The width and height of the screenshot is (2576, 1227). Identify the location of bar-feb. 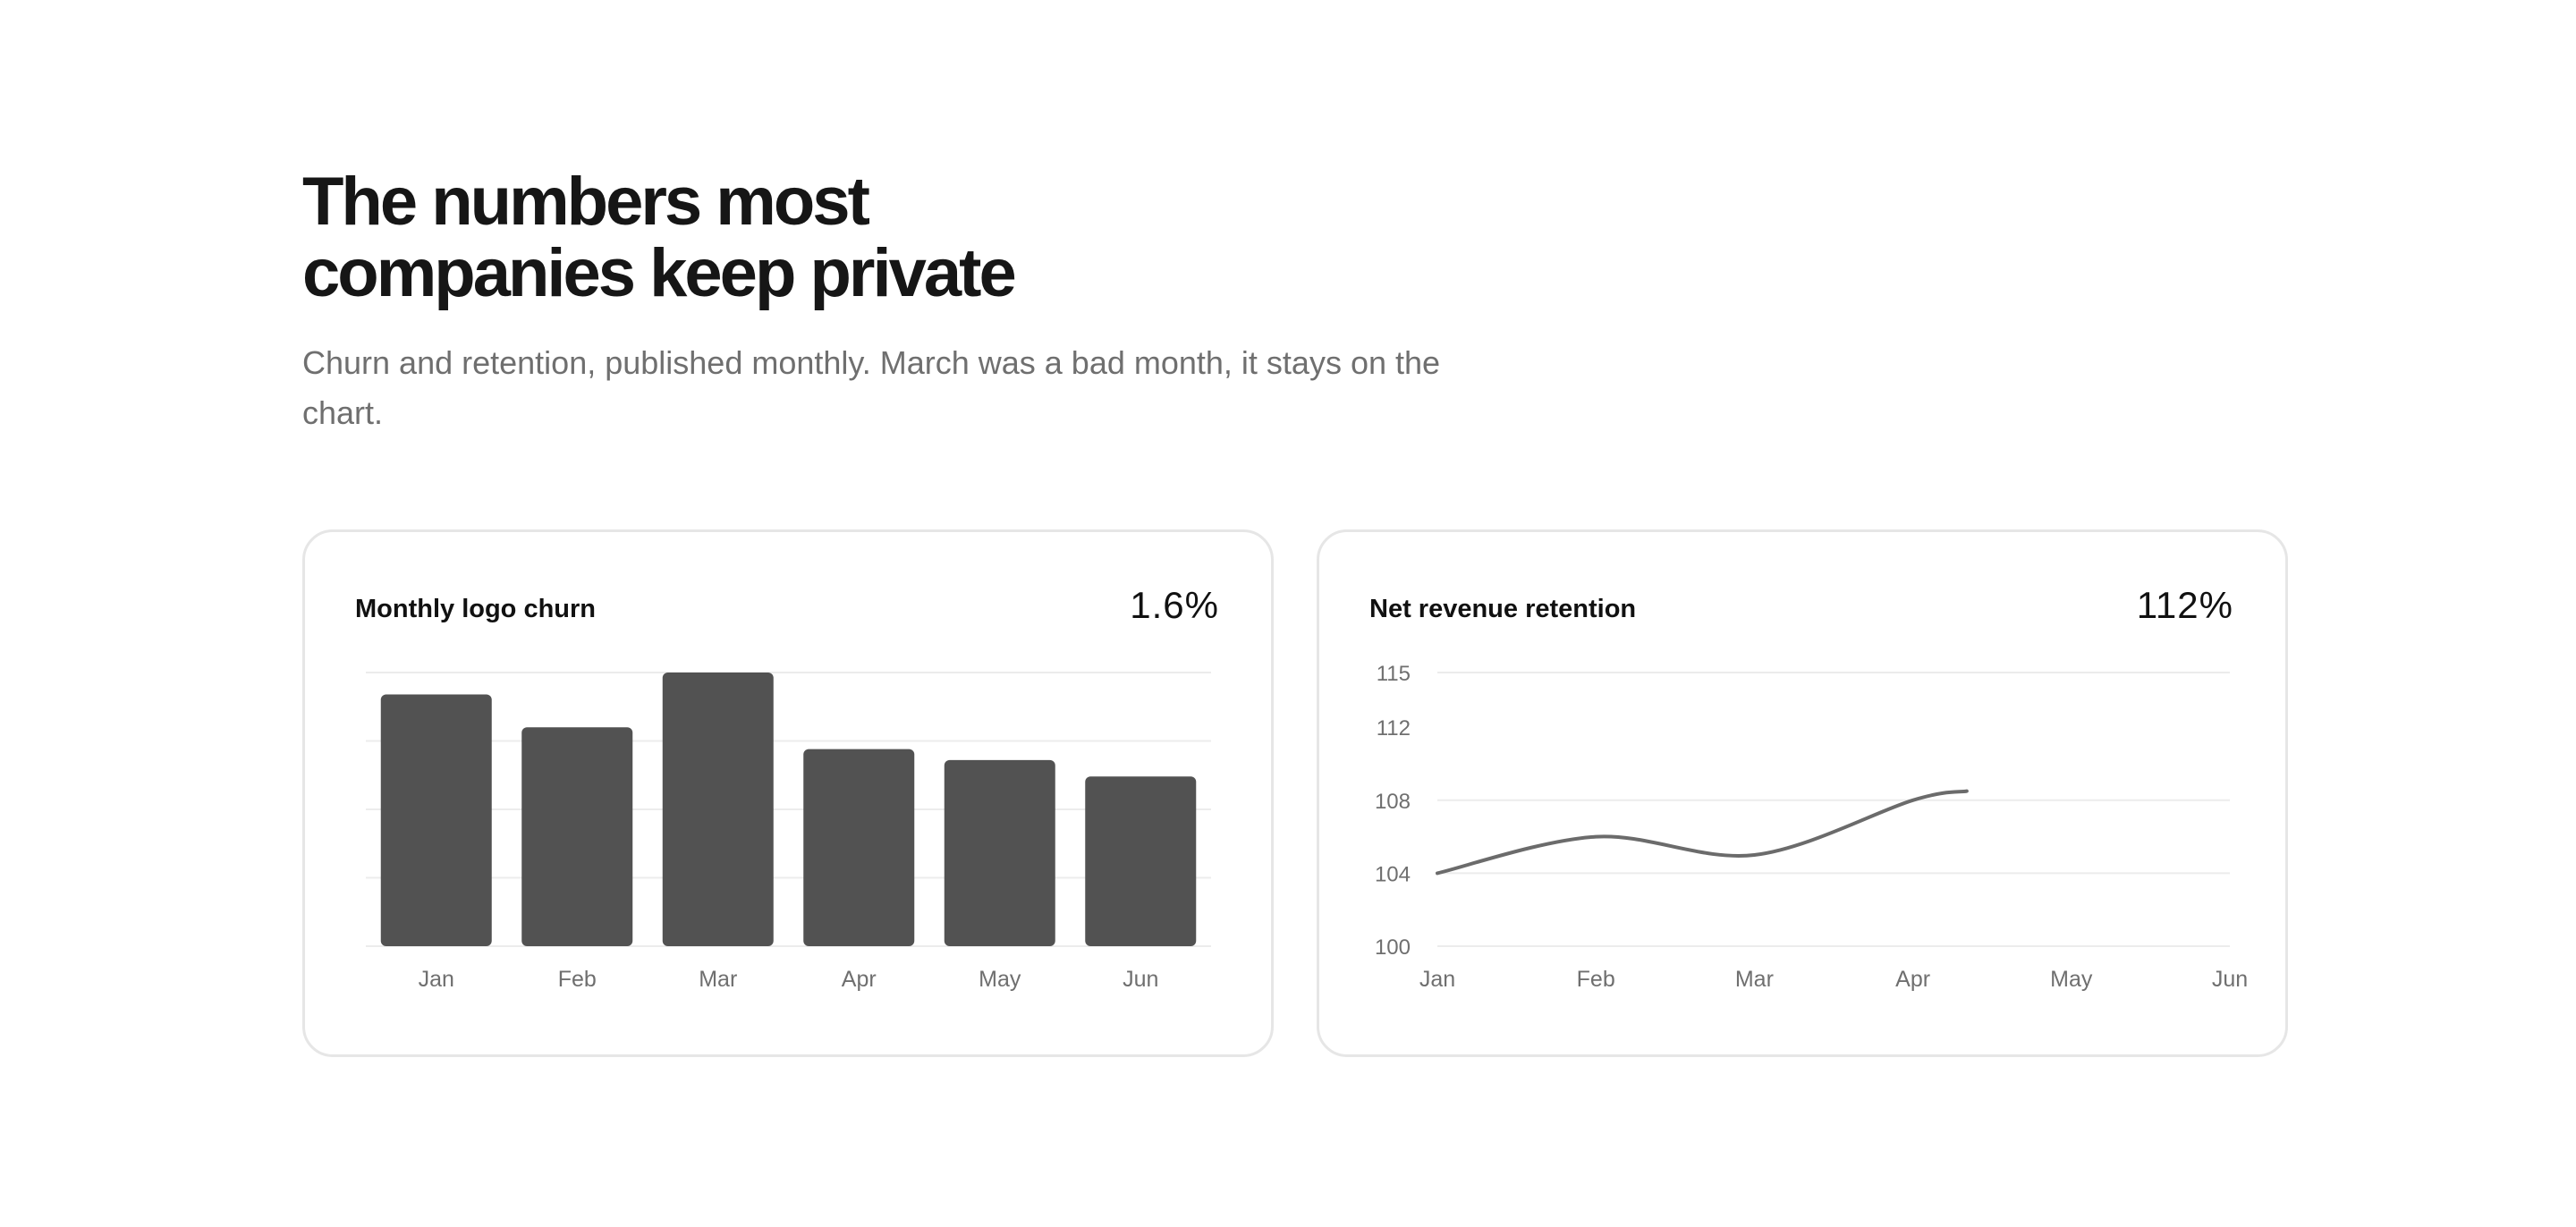
(577, 836).